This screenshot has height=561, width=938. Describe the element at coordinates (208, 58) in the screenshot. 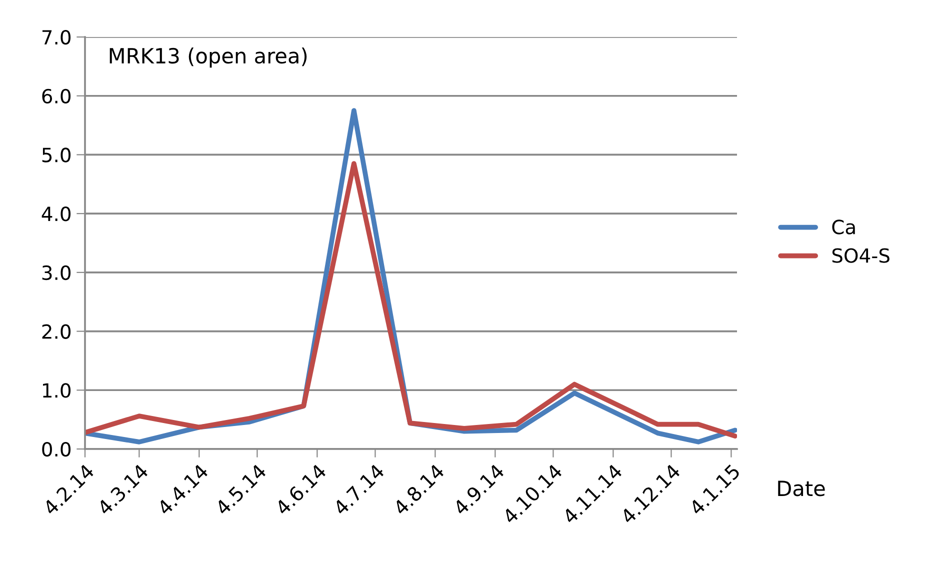

I see `chart-title: MRK13 (open area)` at that location.